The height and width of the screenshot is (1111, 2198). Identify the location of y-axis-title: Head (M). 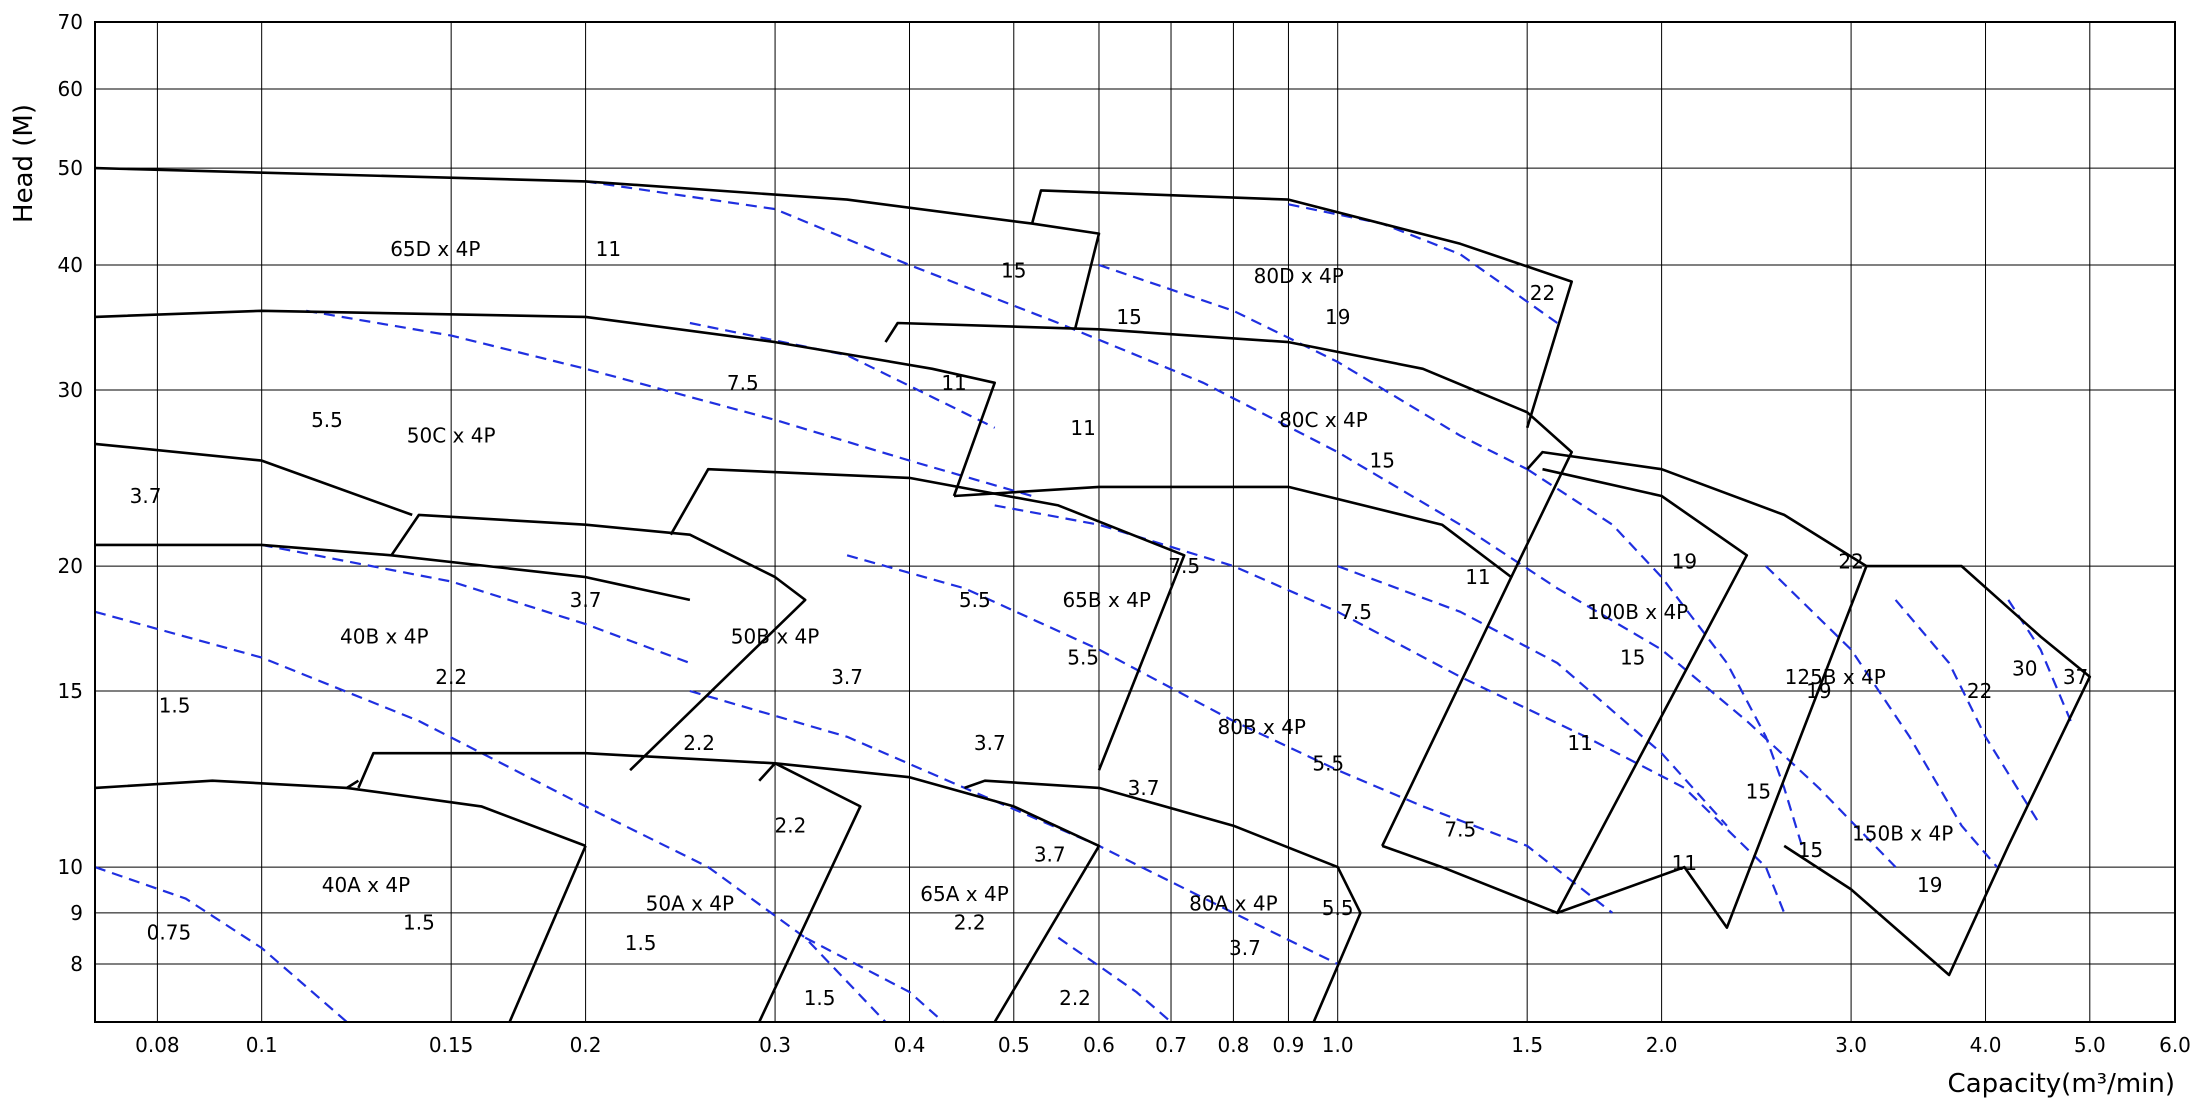
(24, 163).